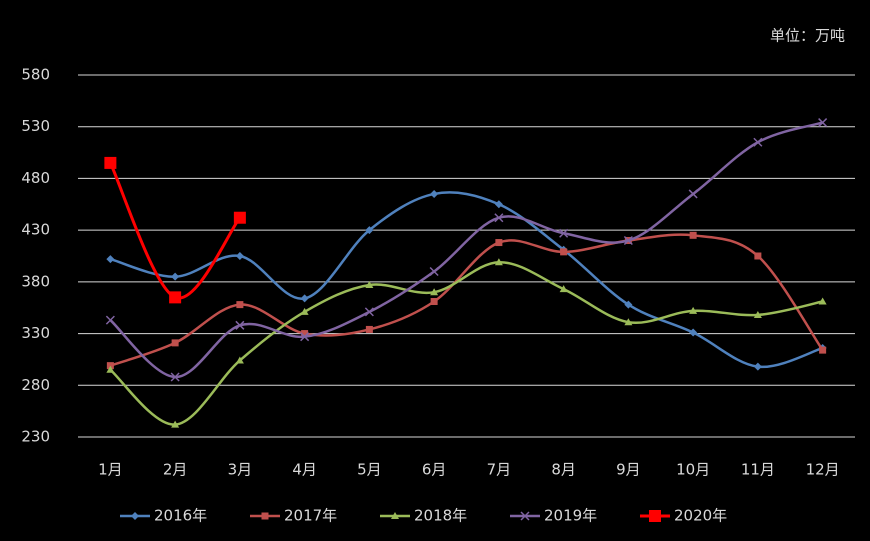 The height and width of the screenshot is (541, 870). Describe the element at coordinates (175, 470) in the screenshot. I see `x-tick-label: 2月` at that location.